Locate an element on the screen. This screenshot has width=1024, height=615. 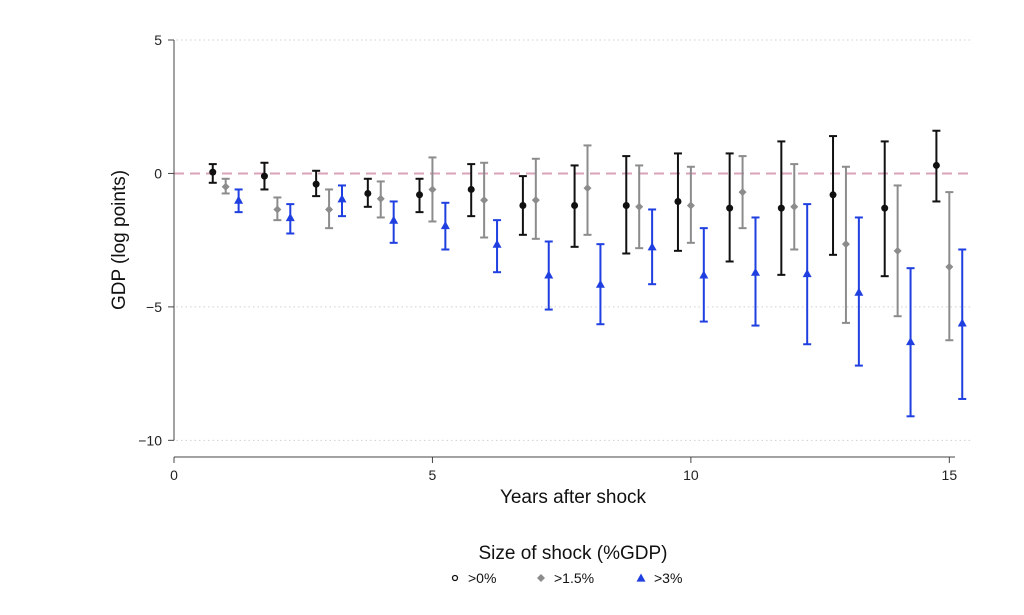
y-axis-title: GDP (log points) is located at coordinates (119, 240).